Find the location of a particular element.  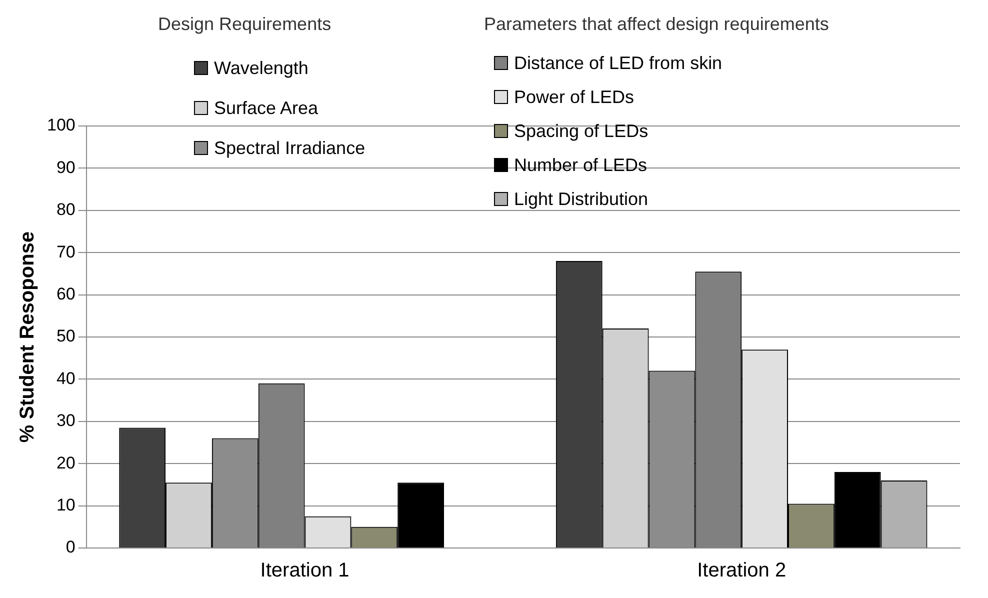

legend-label: Number of LEDs is located at coordinates (581, 165).